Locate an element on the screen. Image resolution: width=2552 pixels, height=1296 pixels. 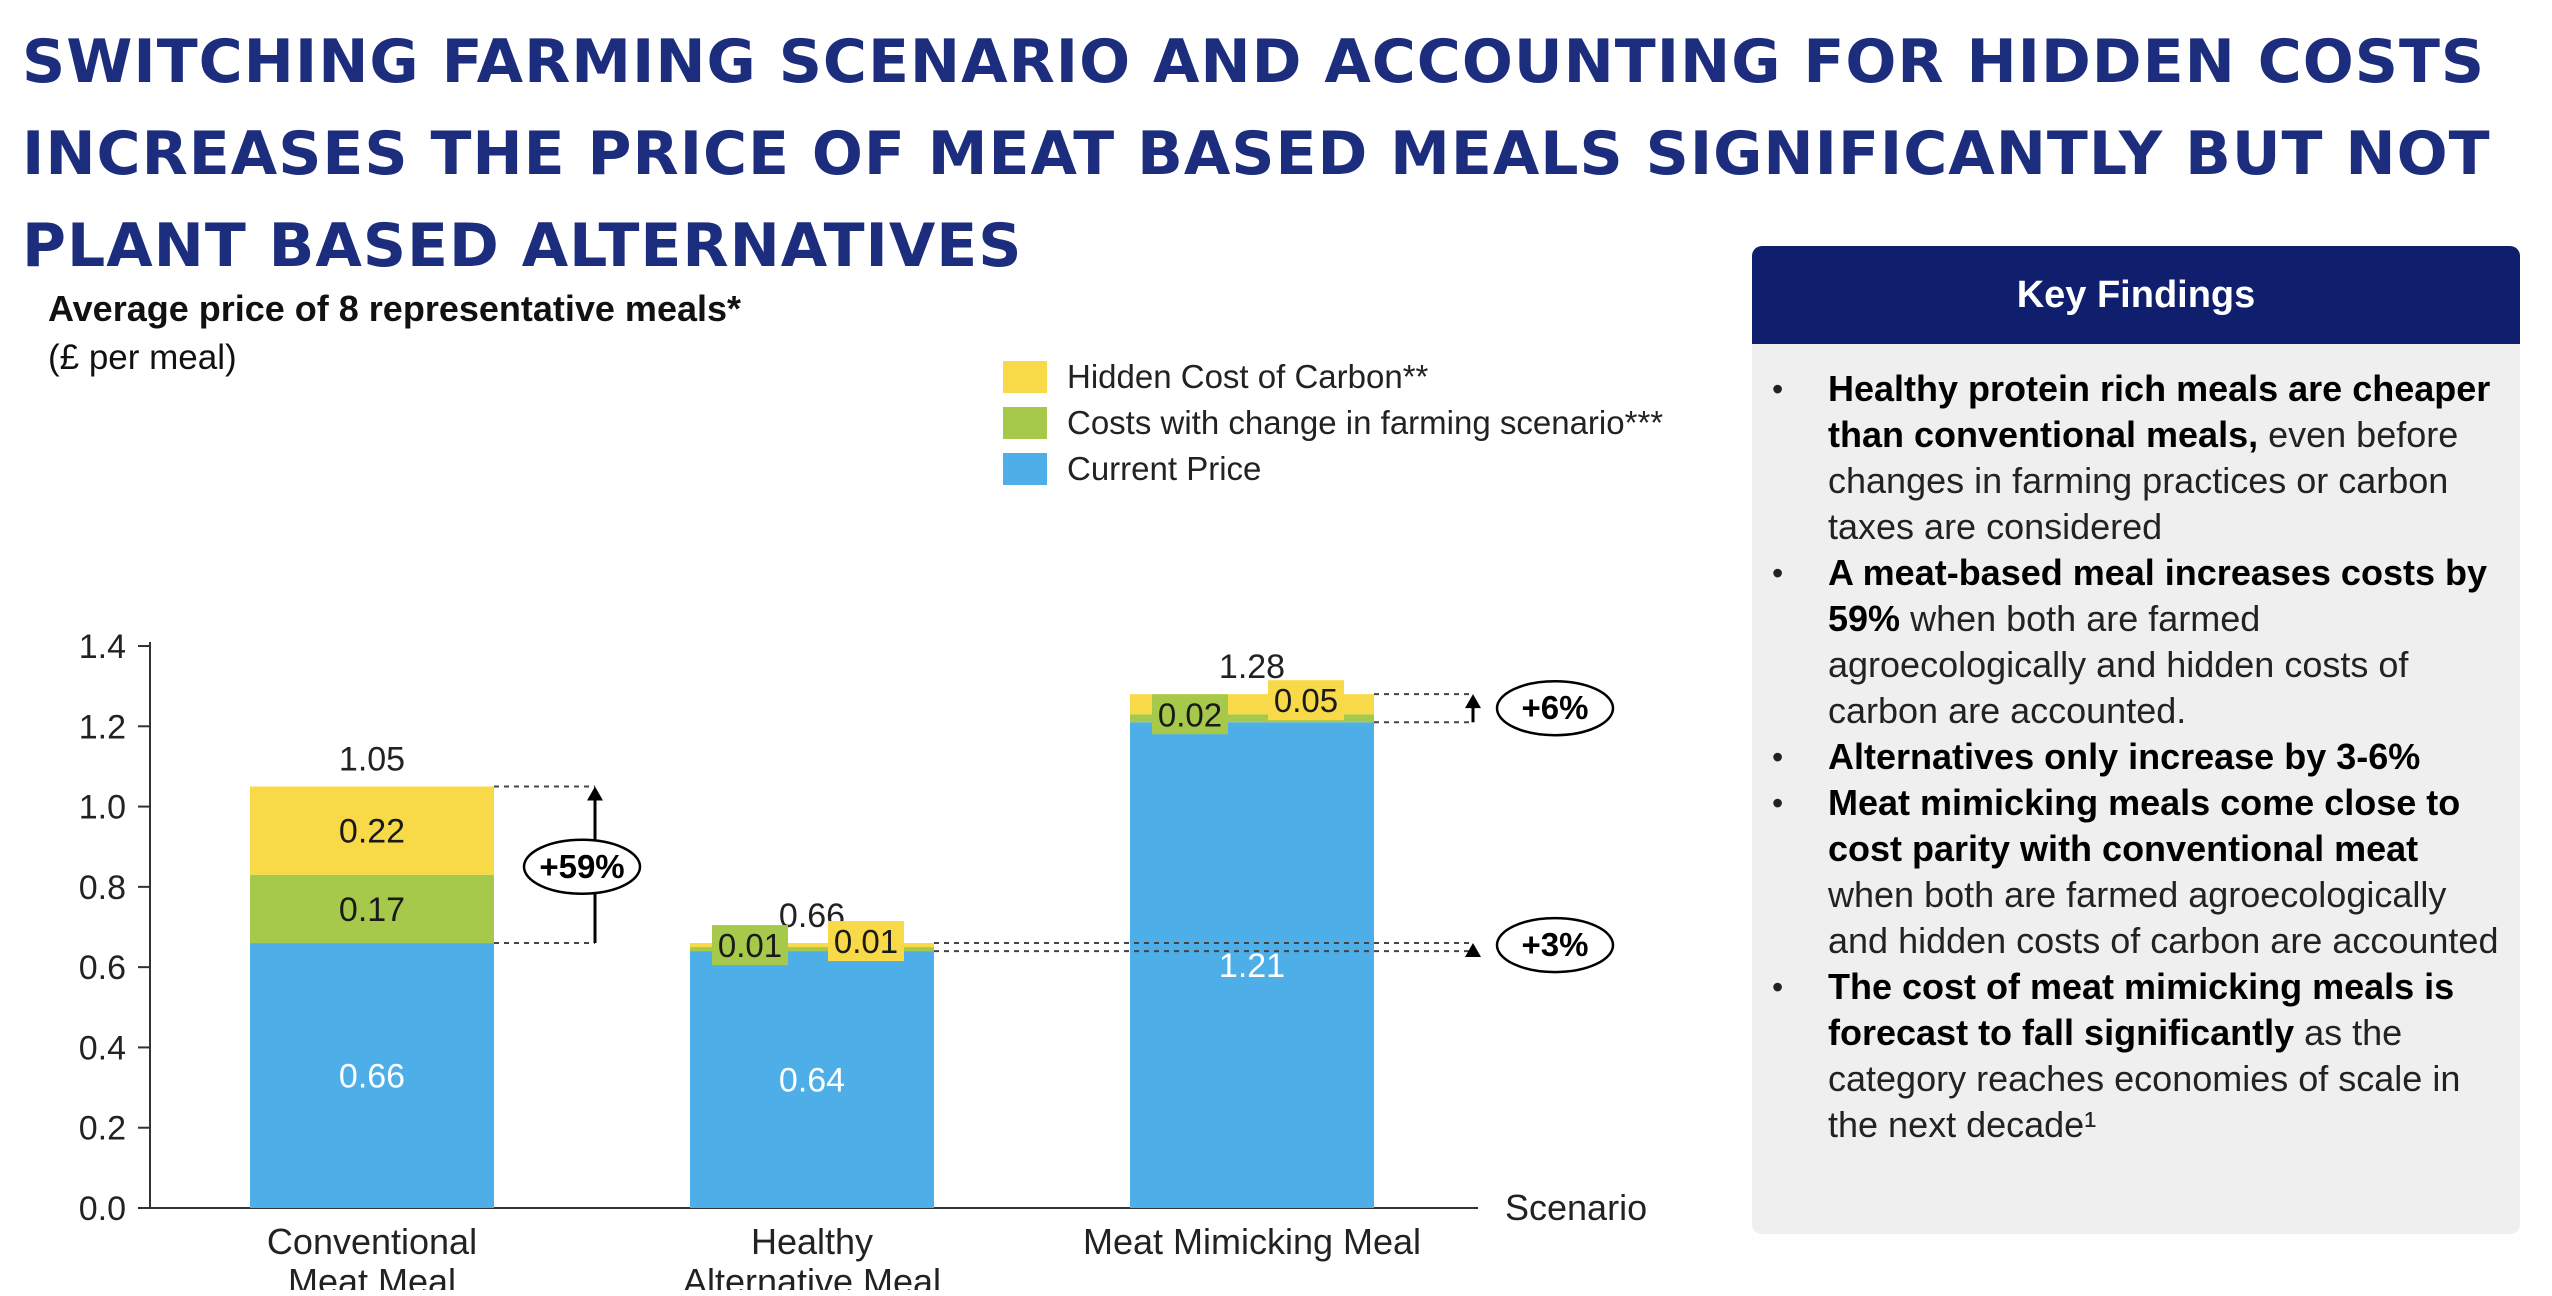
change-badge-label: +6% is located at coordinates (1555, 707).